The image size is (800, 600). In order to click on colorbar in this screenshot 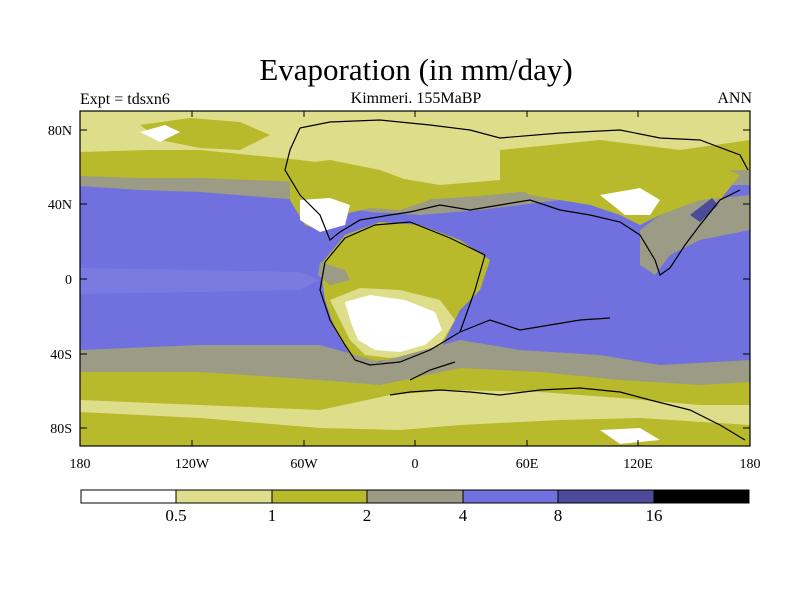, I will do `click(415, 496)`.